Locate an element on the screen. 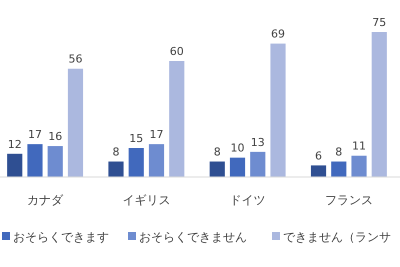  data-label: 69 is located at coordinates (278, 34).